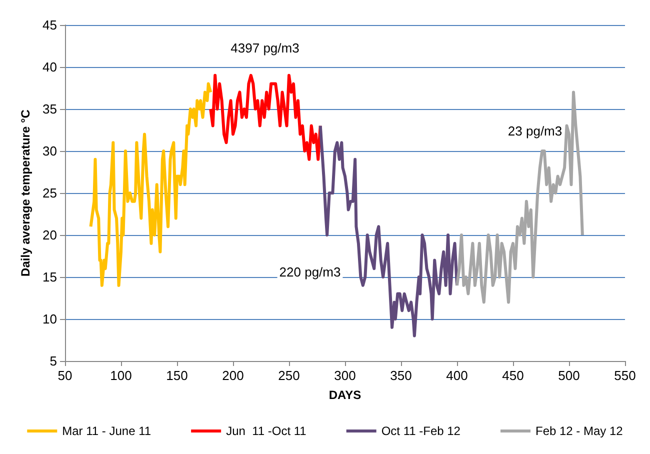 The width and height of the screenshot is (650, 454). Describe the element at coordinates (233, 375) in the screenshot. I see `x-tick-label: 200` at that location.